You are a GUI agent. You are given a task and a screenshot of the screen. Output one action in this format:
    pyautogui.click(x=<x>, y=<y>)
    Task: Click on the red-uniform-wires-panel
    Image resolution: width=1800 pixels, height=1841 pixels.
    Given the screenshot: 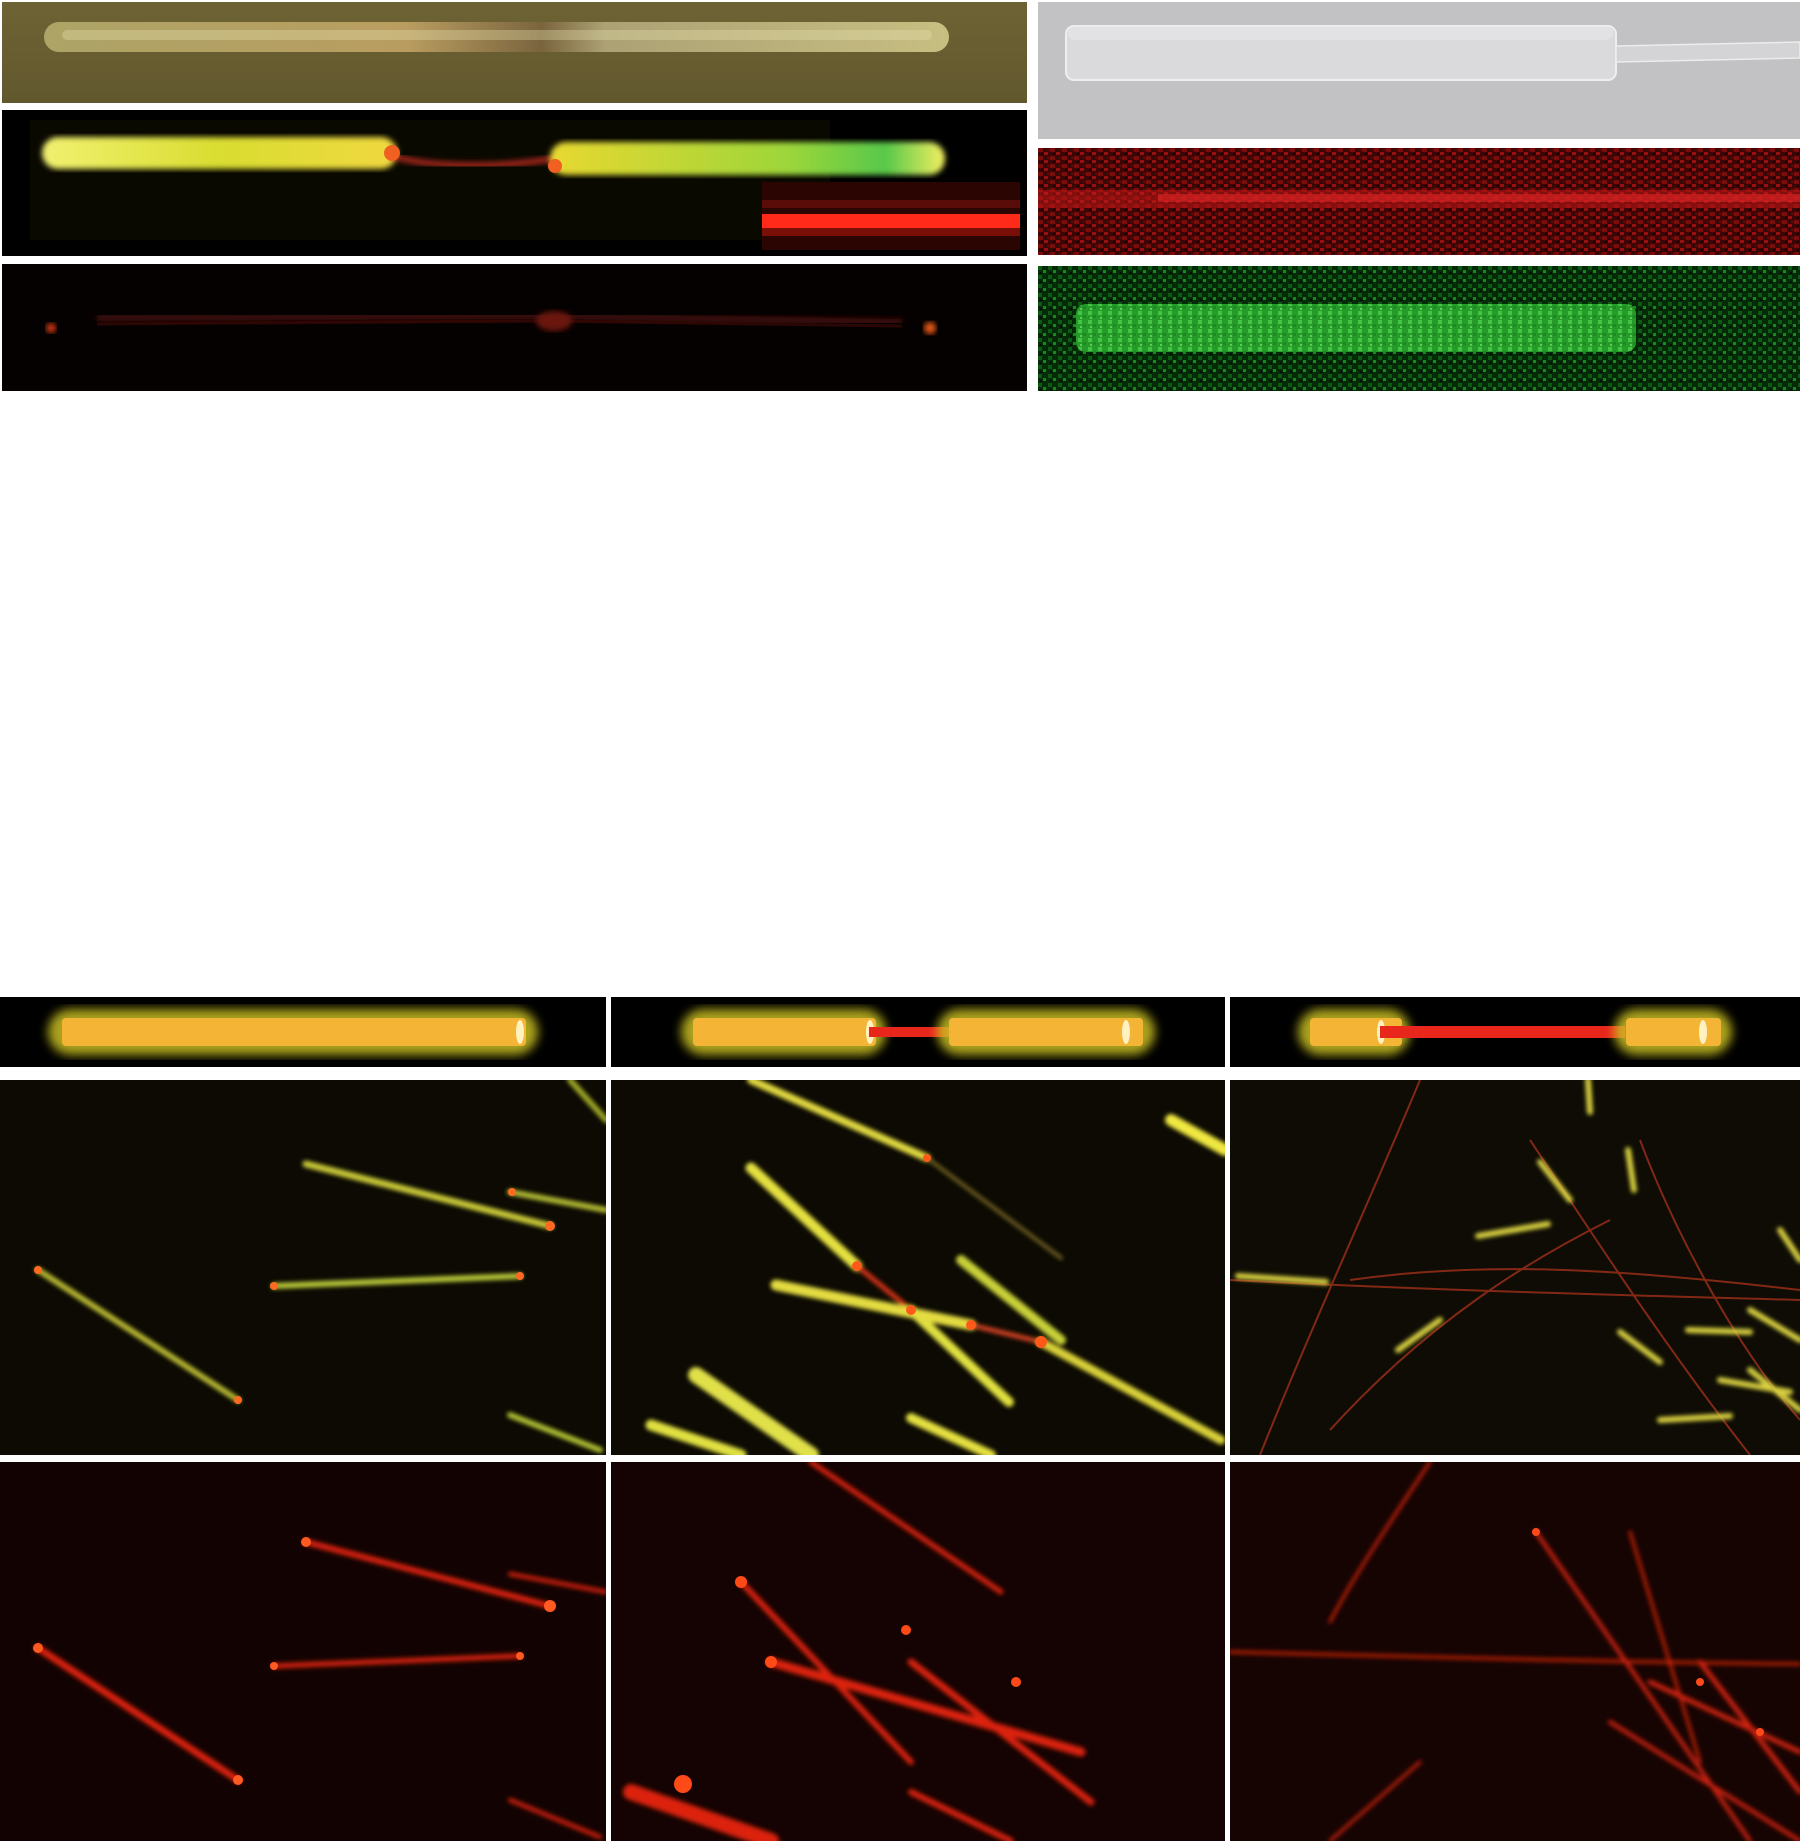 What is the action you would take?
    pyautogui.click(x=303, y=1651)
    